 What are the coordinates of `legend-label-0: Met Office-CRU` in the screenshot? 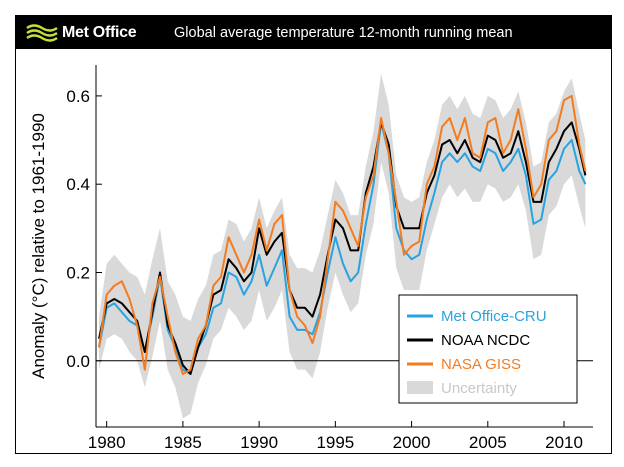 It's located at (494, 316).